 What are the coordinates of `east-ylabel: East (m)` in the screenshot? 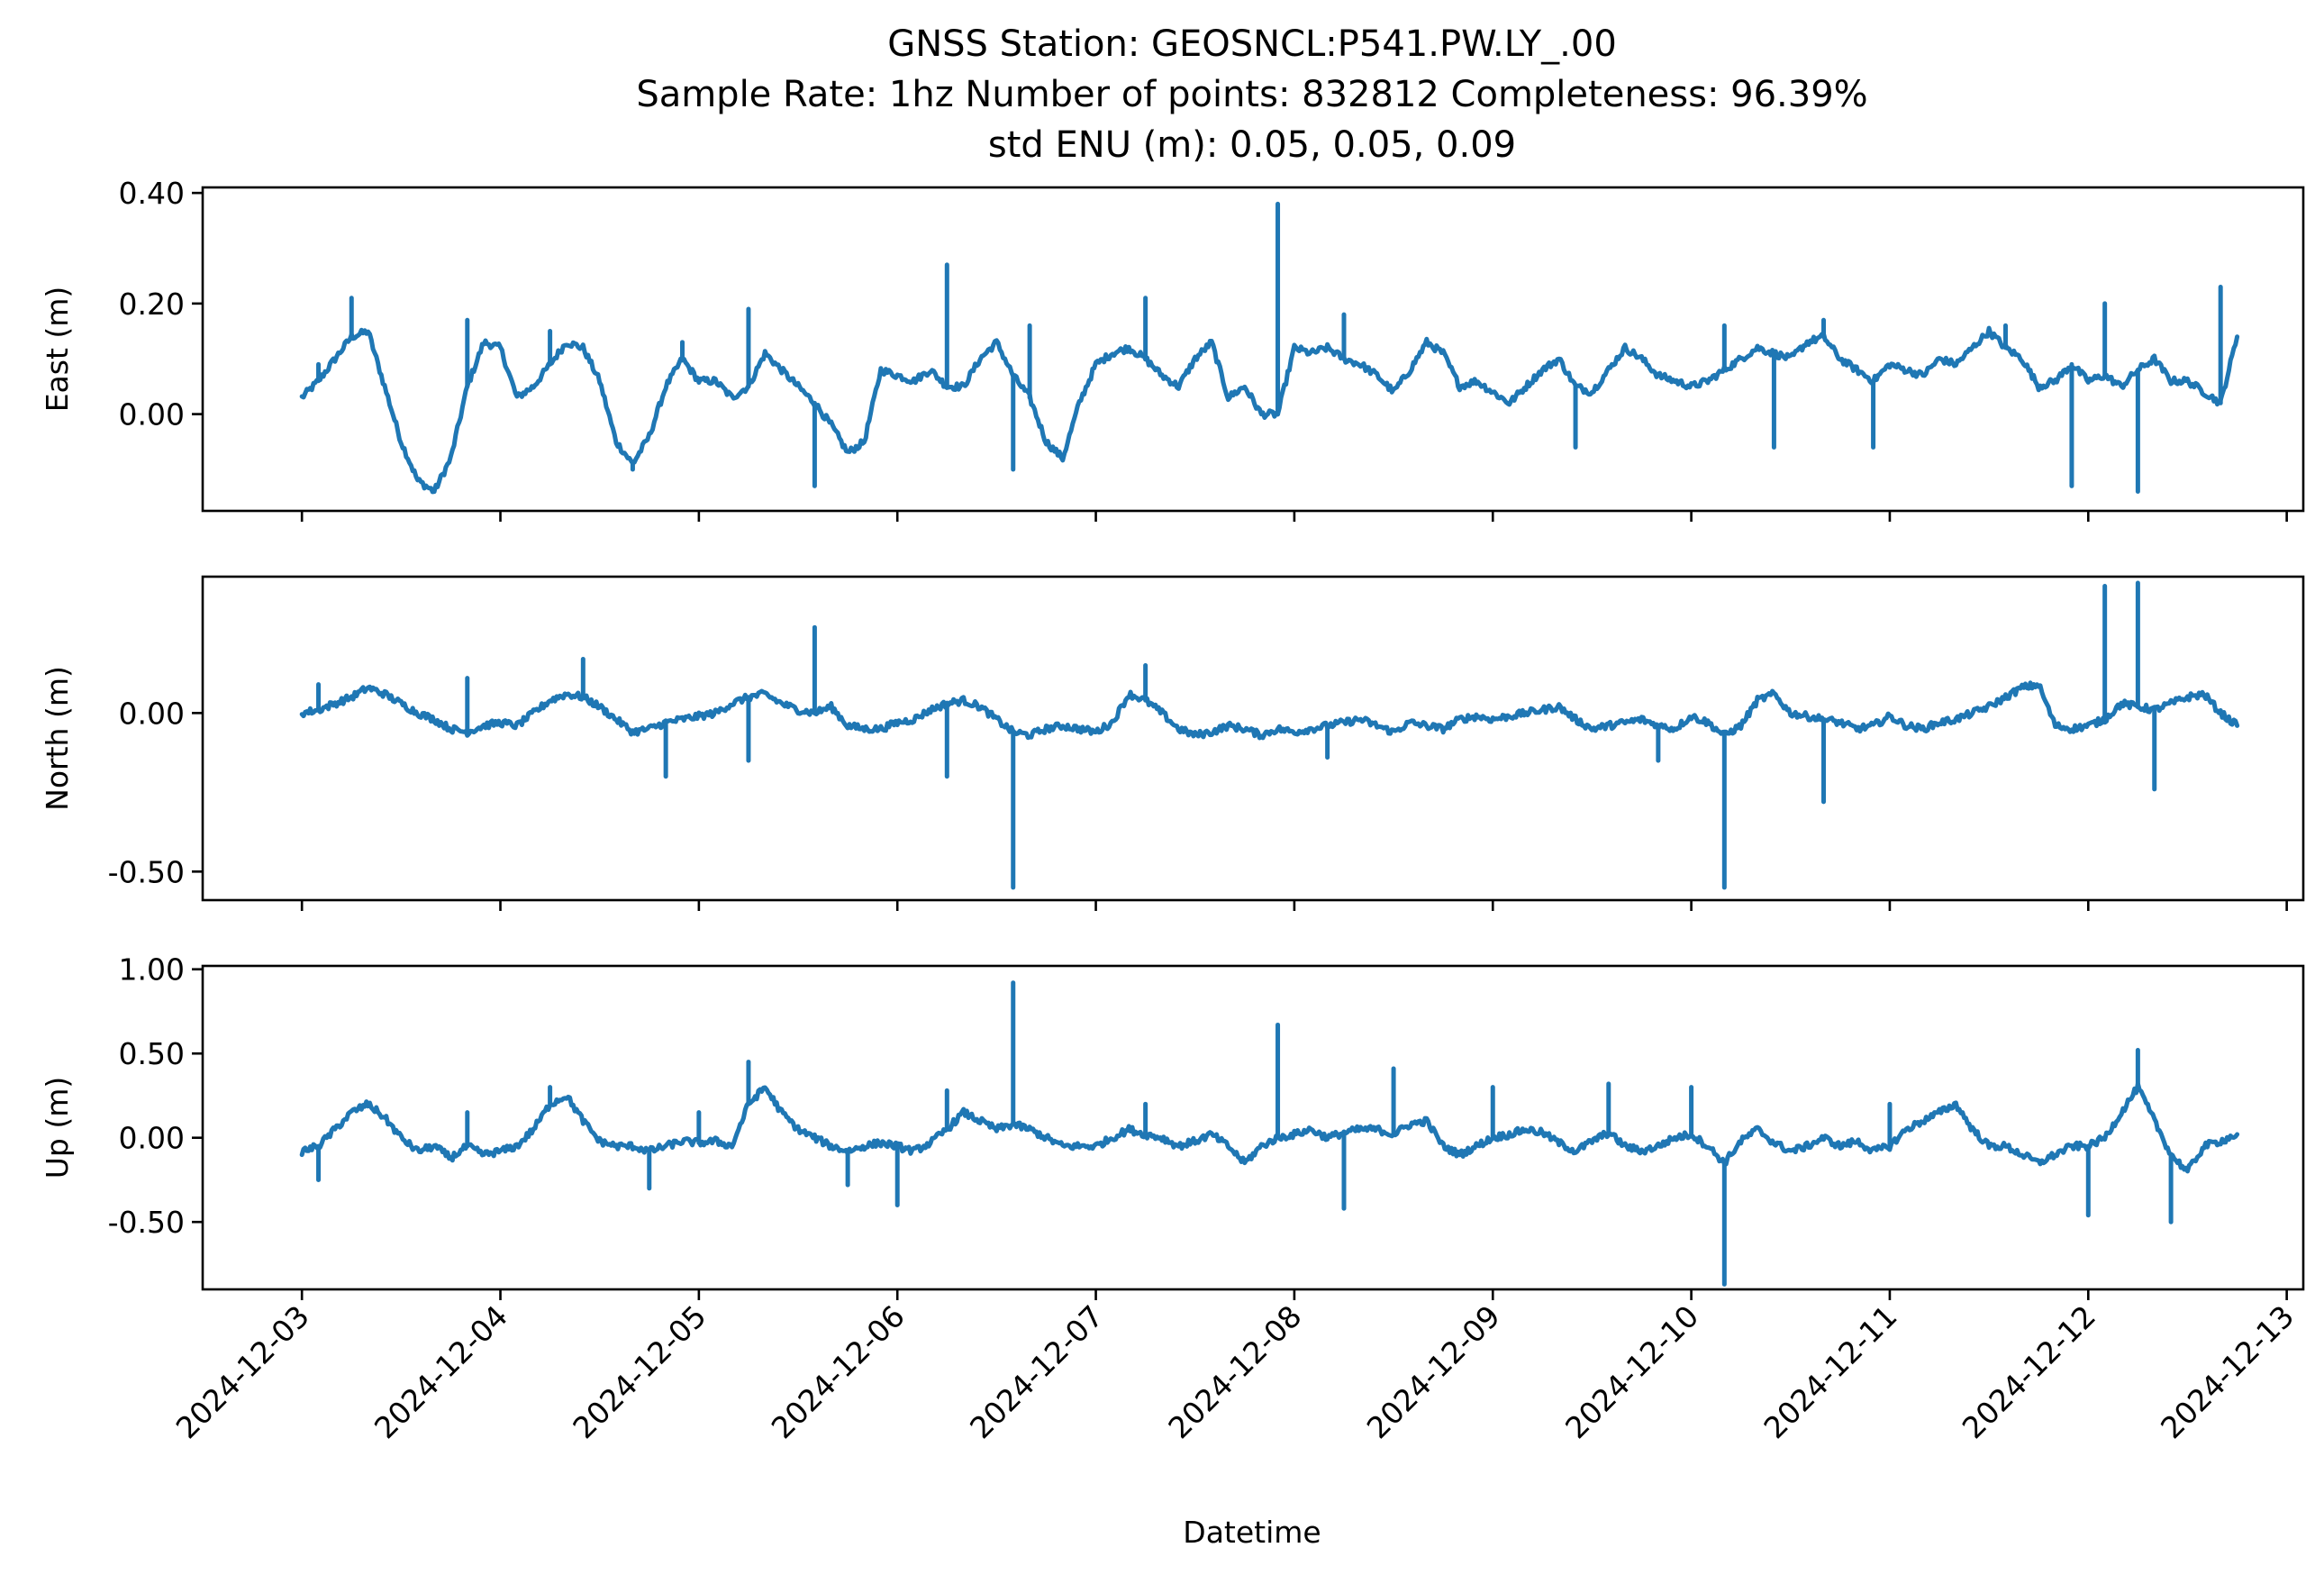 It's located at (58, 350).